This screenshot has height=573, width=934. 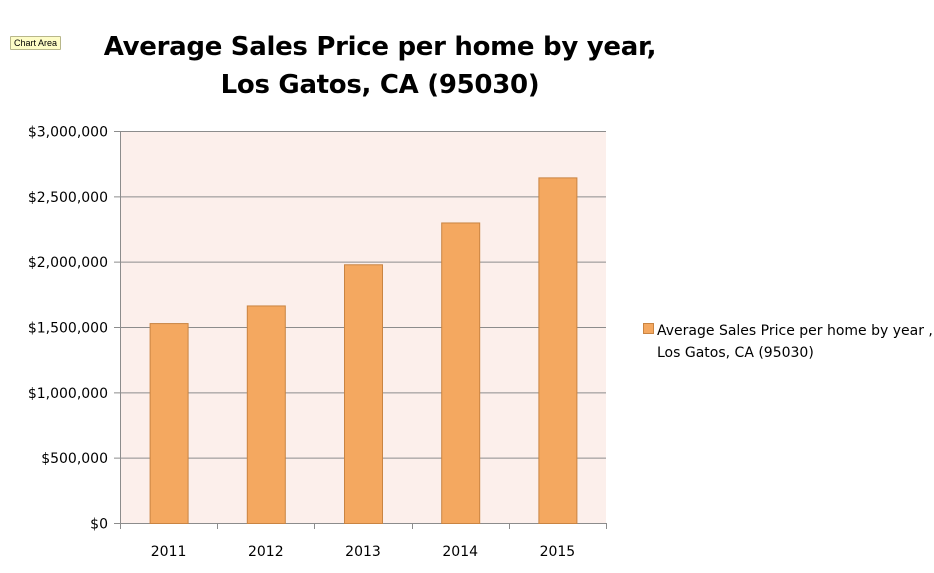 What do you see at coordinates (68, 263) in the screenshot?
I see `y-tick-label: $2,000,000` at bounding box center [68, 263].